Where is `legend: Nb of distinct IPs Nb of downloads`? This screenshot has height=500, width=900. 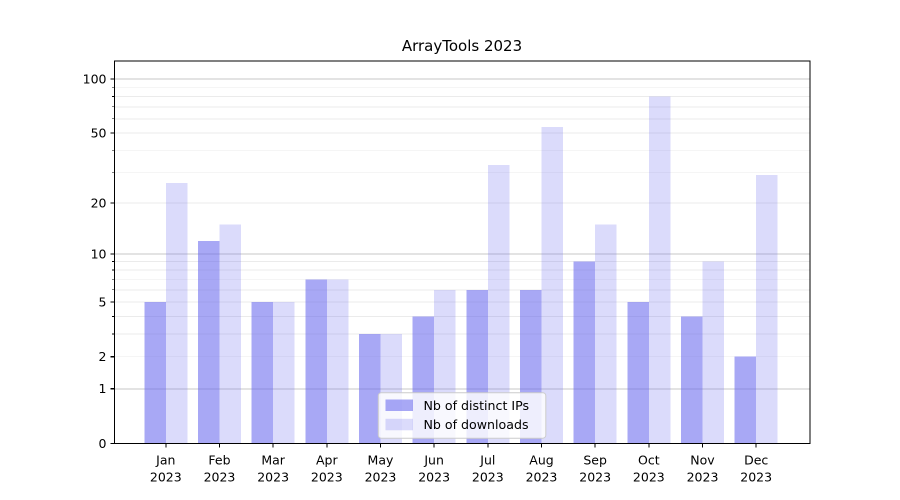 legend: Nb of distinct IPs Nb of downloads is located at coordinates (462, 415).